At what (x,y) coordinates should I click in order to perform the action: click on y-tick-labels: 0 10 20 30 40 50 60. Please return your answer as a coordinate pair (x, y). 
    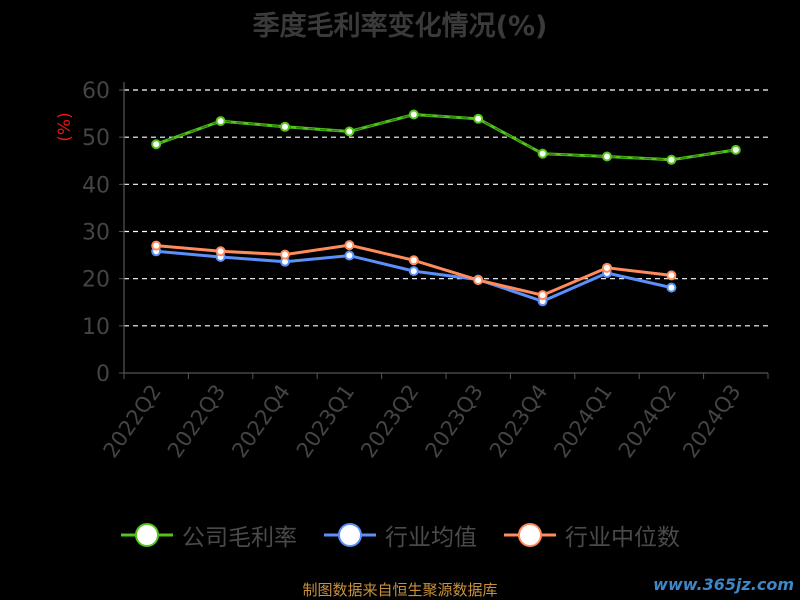
    Looking at the image, I should click on (96, 233).